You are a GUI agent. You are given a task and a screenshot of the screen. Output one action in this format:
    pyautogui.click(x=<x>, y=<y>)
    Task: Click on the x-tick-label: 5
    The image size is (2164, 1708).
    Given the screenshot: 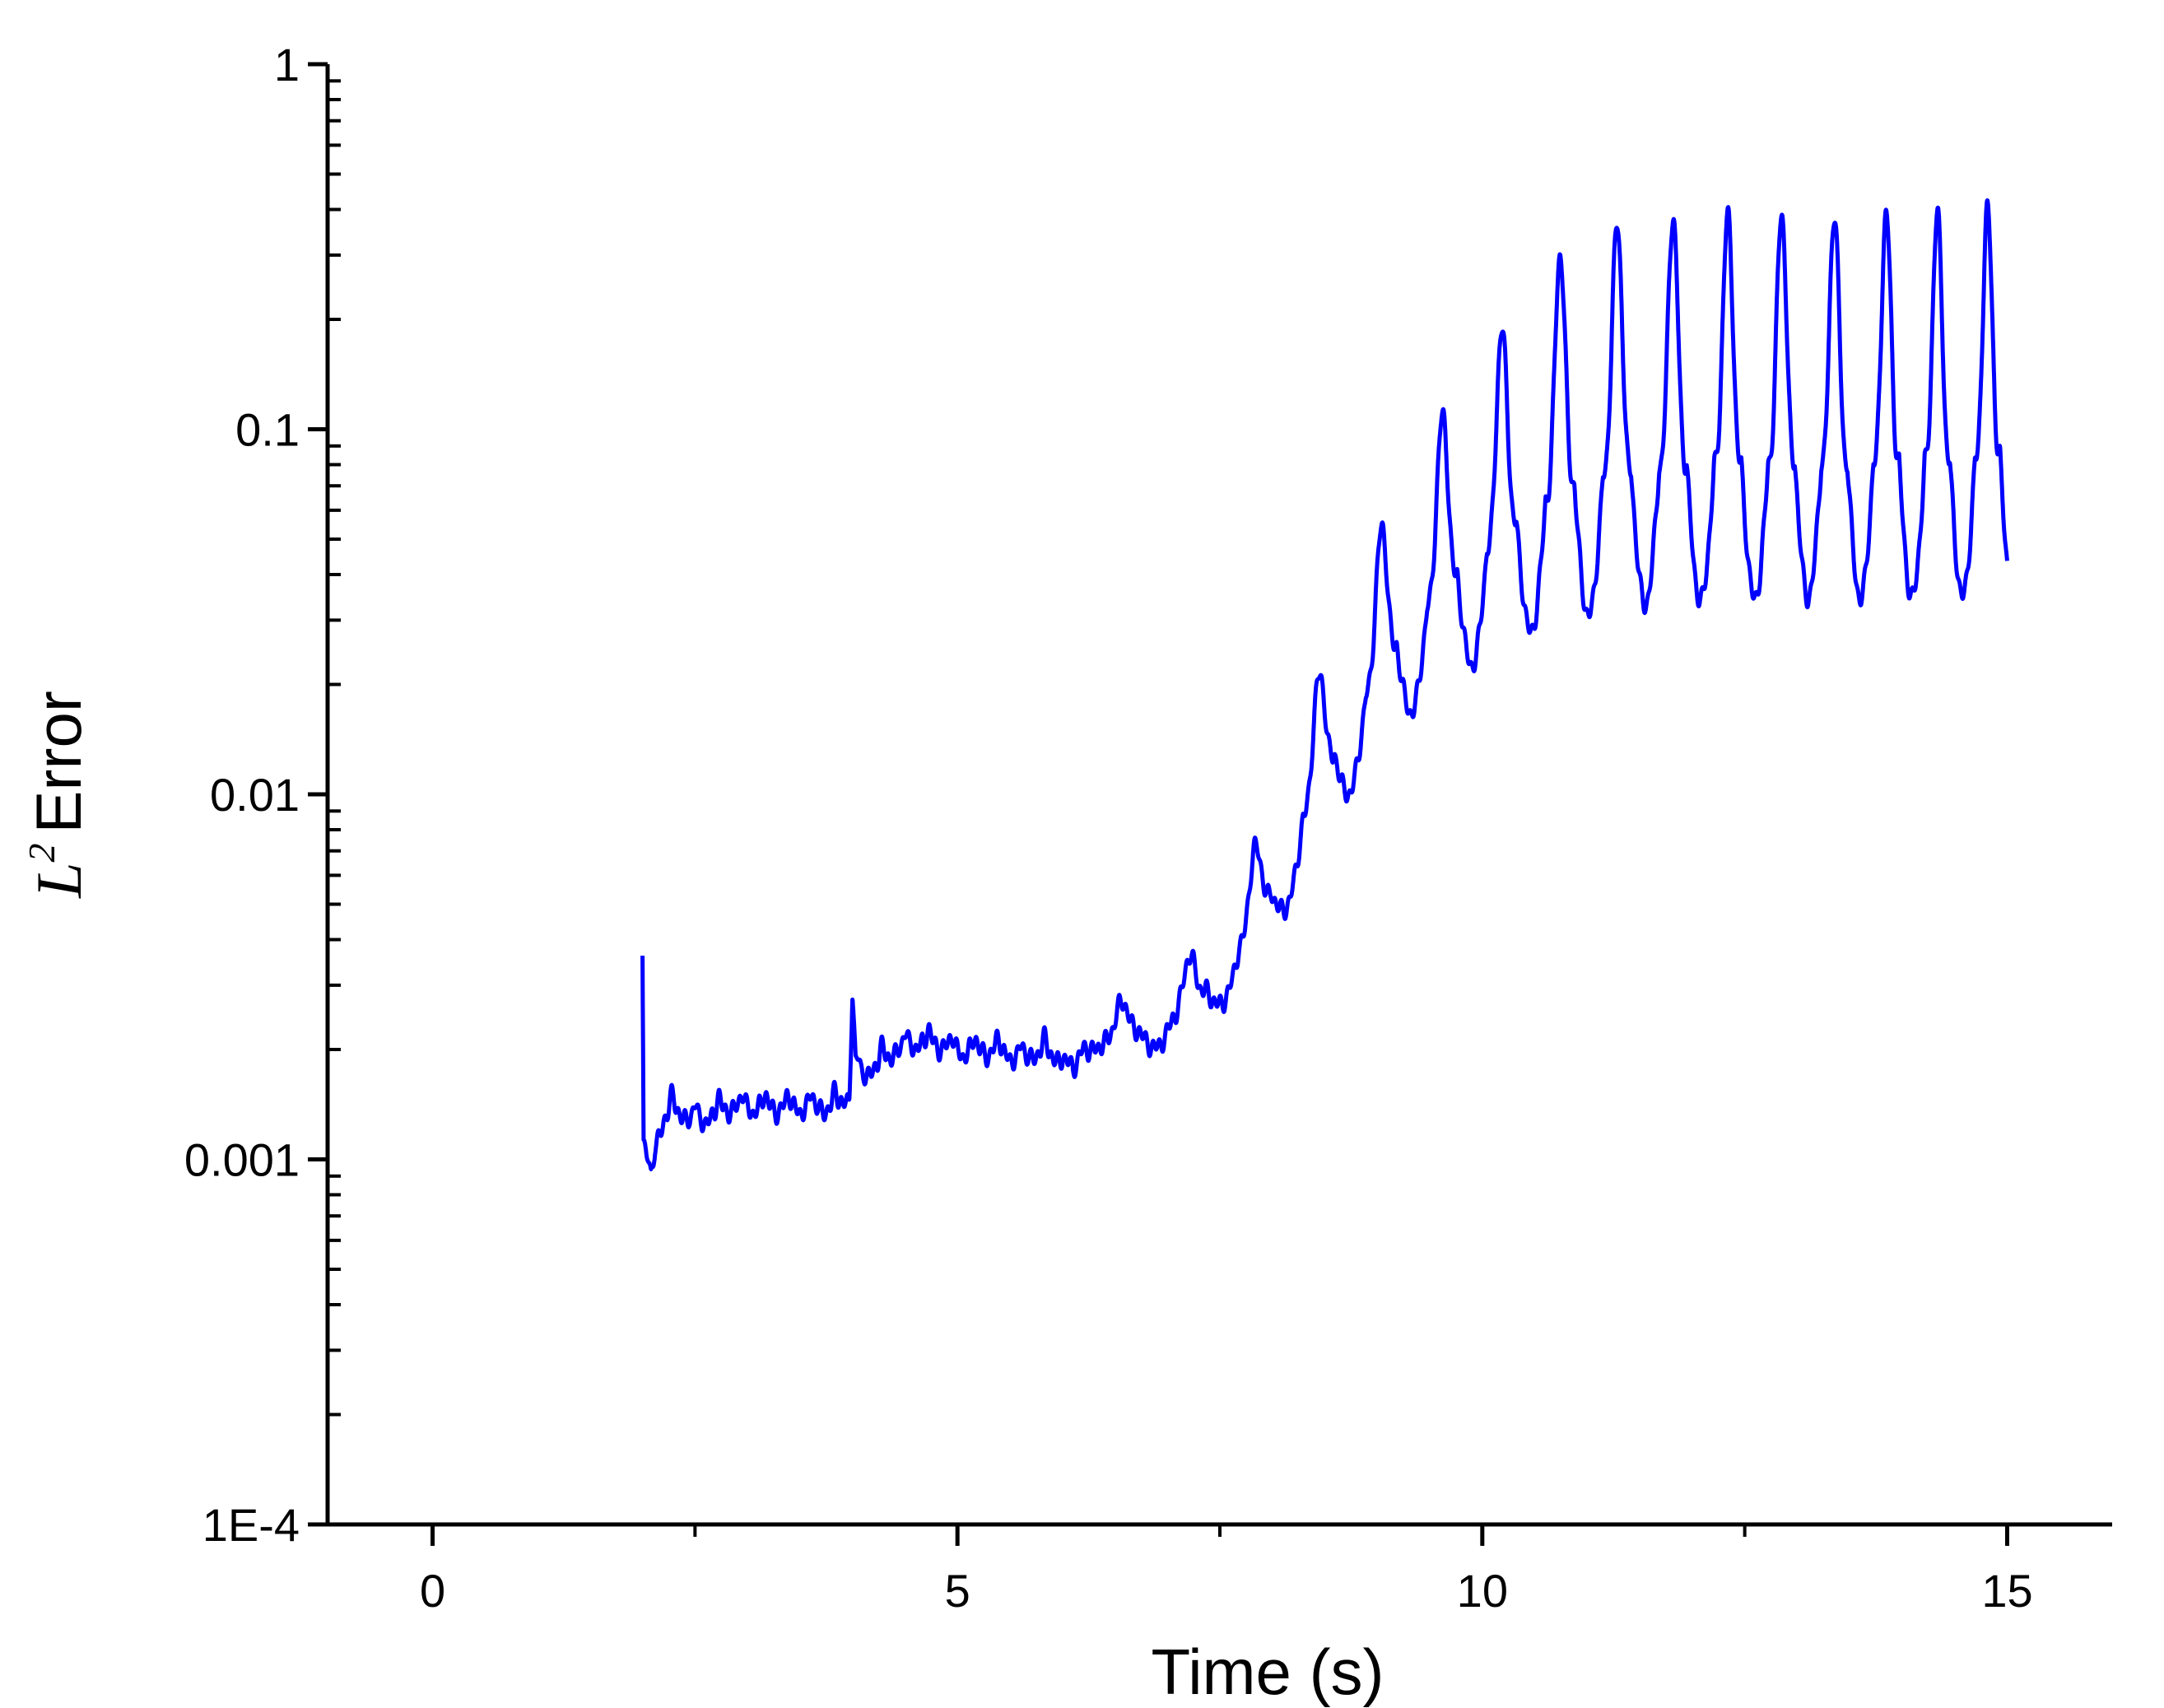 What is the action you would take?
    pyautogui.click(x=957, y=1591)
    